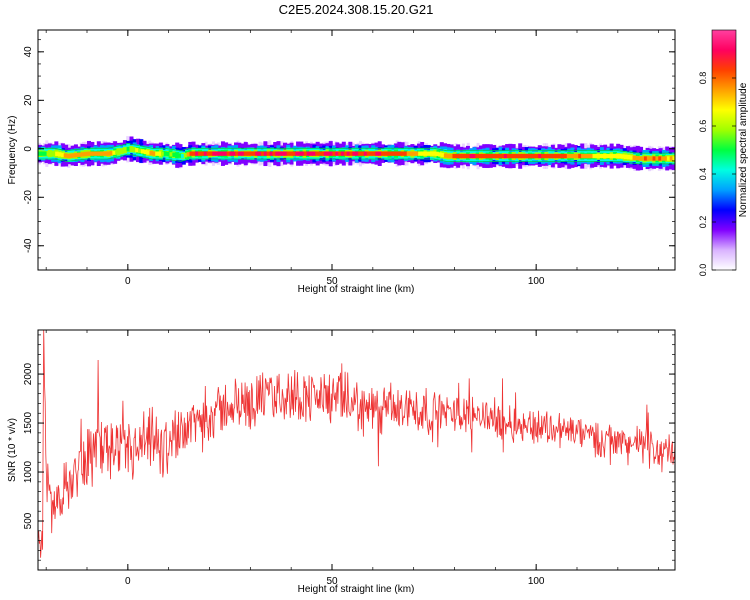  What do you see at coordinates (703, 126) in the screenshot?
I see `colorbar-tick-label: 0.6` at bounding box center [703, 126].